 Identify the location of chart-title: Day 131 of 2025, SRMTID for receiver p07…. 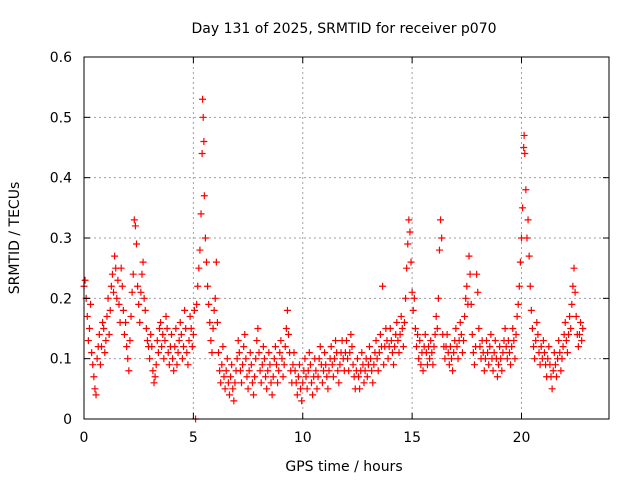
(343, 29).